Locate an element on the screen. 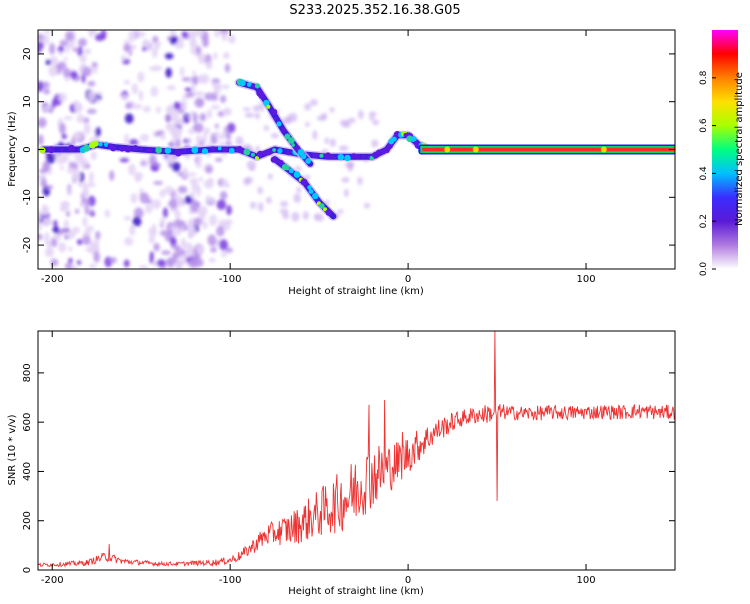  snr-xtick-label: -200 is located at coordinates (52, 580).